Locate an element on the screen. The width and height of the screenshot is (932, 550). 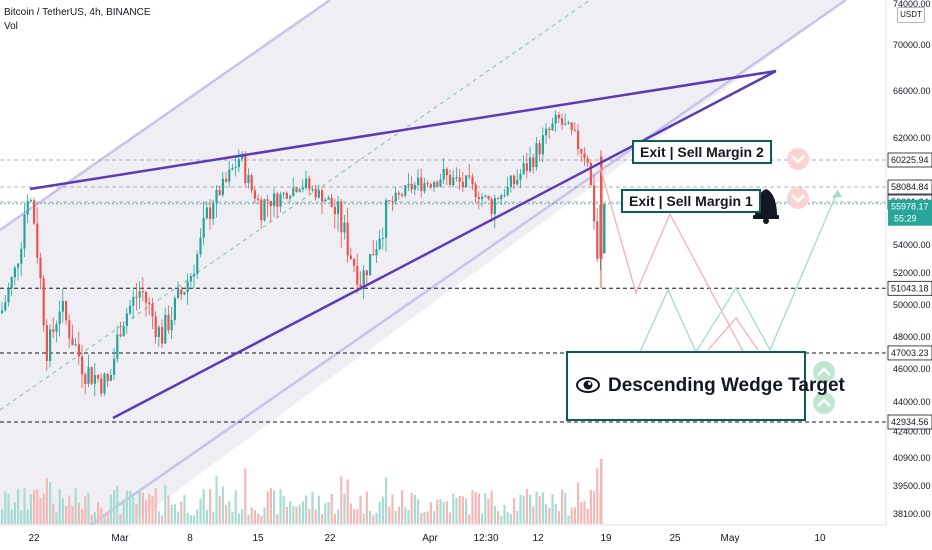
exit-sell-margin-2-label: Exit | Sell Margin 2 is located at coordinates (702, 152).